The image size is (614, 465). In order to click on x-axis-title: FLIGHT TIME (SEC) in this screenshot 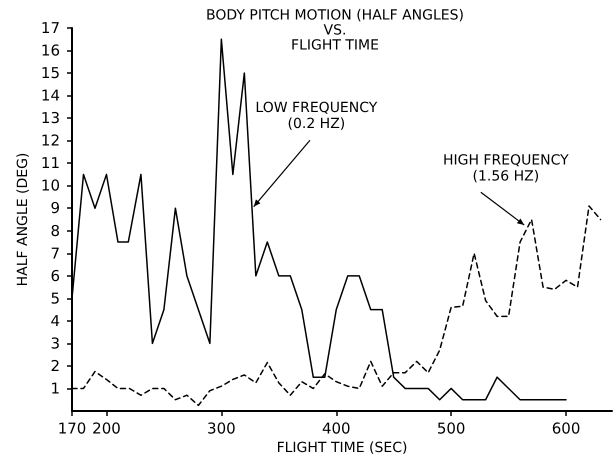, I will do `click(342, 448)`.